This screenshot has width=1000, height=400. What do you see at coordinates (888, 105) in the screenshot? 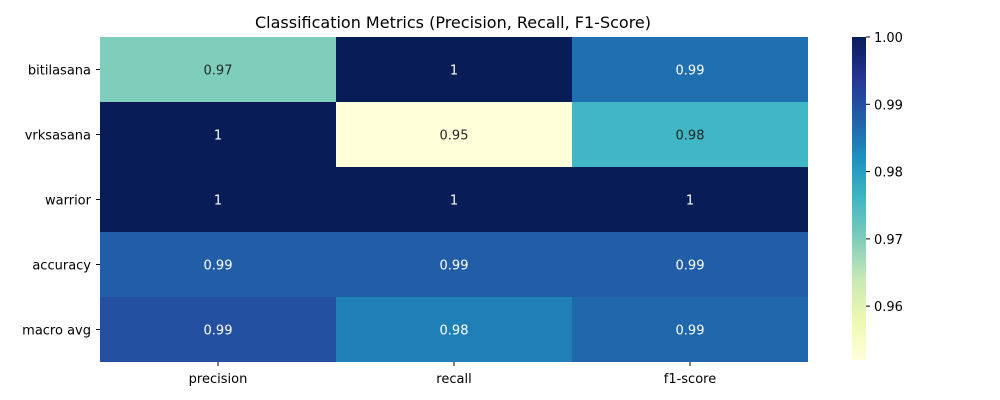
I see `colorbar-tick-label: 0.99` at bounding box center [888, 105].